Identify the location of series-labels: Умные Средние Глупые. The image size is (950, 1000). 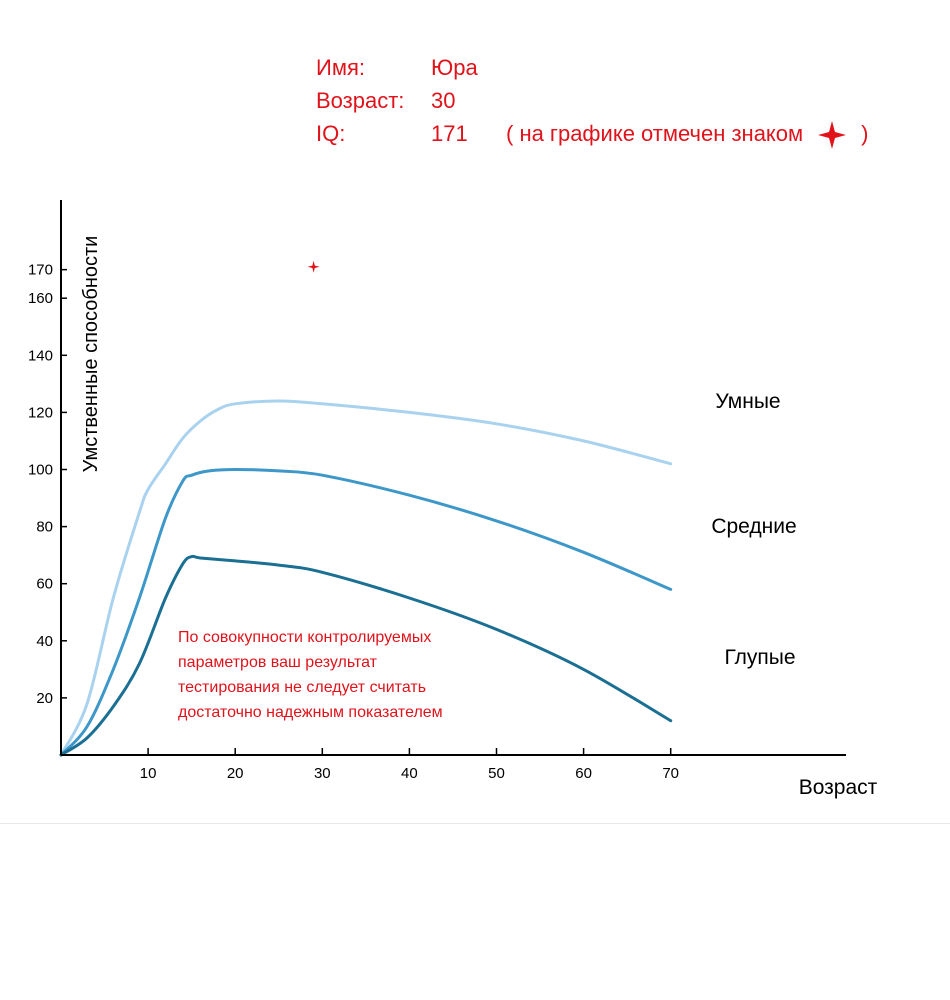
(753, 529).